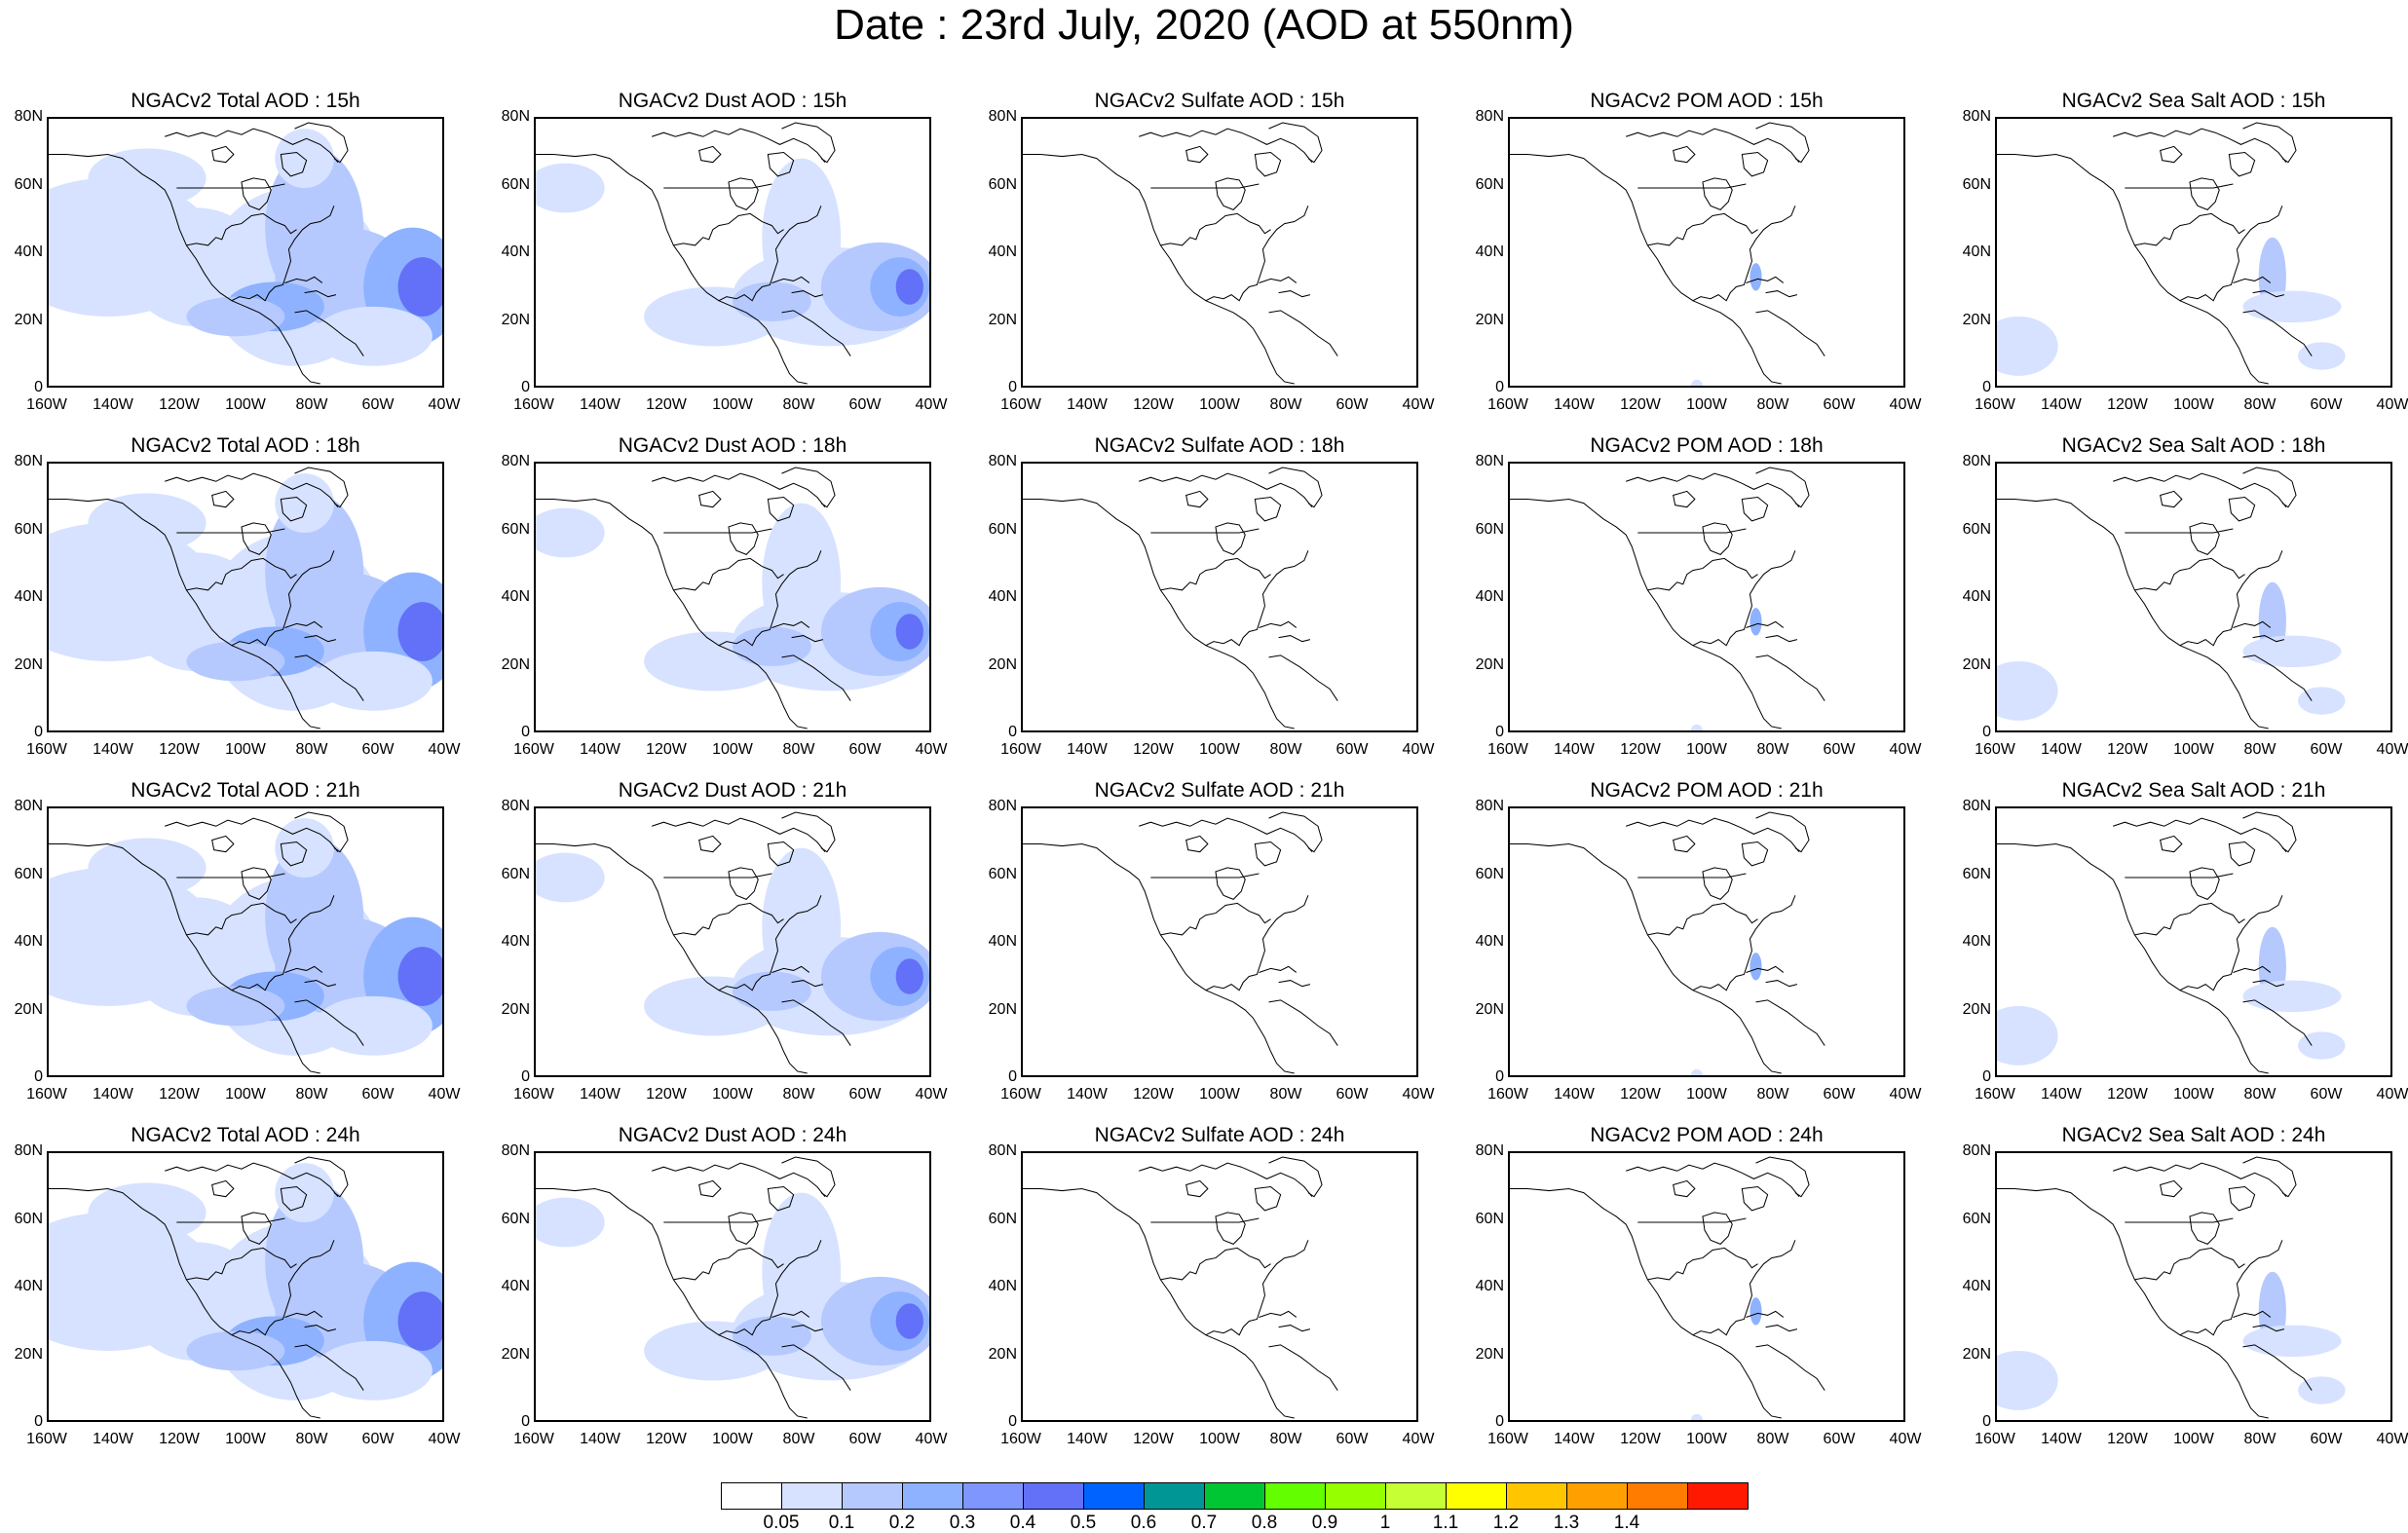 This screenshot has width=2408, height=1533. Describe the element at coordinates (1707, 446) in the screenshot. I see `panel-title: NGACv2 POM AOD : 18h` at that location.